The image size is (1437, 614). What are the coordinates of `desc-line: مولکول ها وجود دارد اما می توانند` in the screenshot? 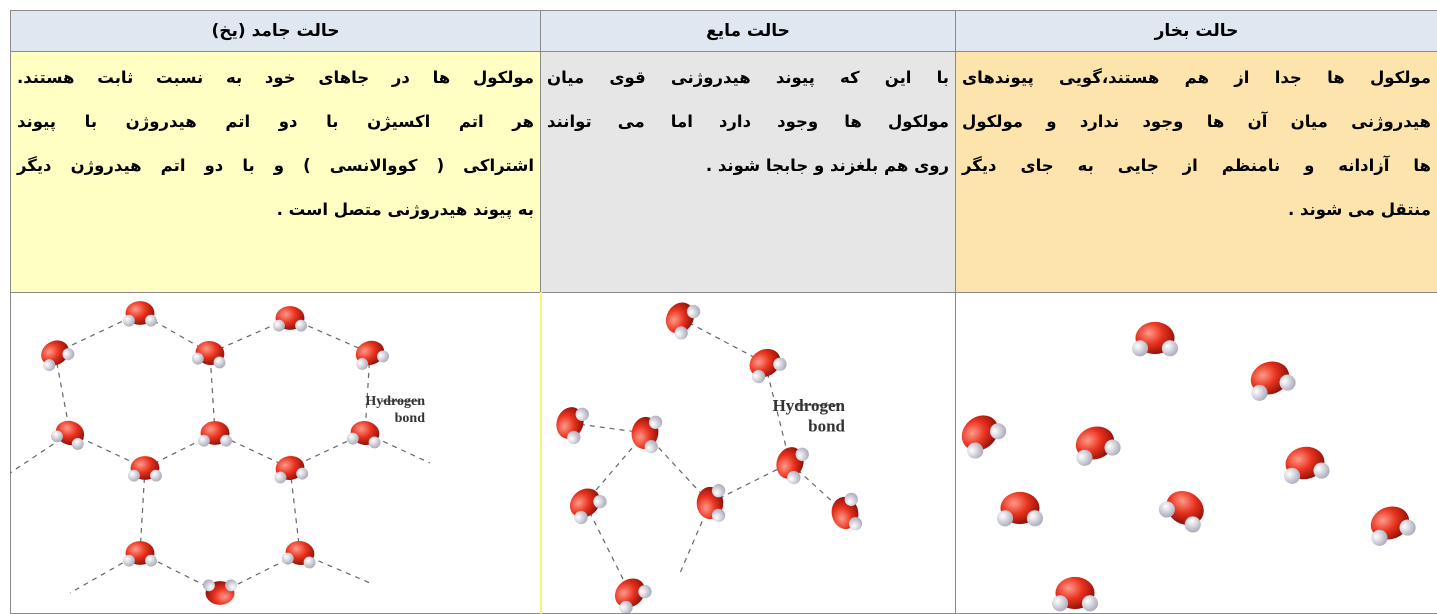 It's located at (748, 122).